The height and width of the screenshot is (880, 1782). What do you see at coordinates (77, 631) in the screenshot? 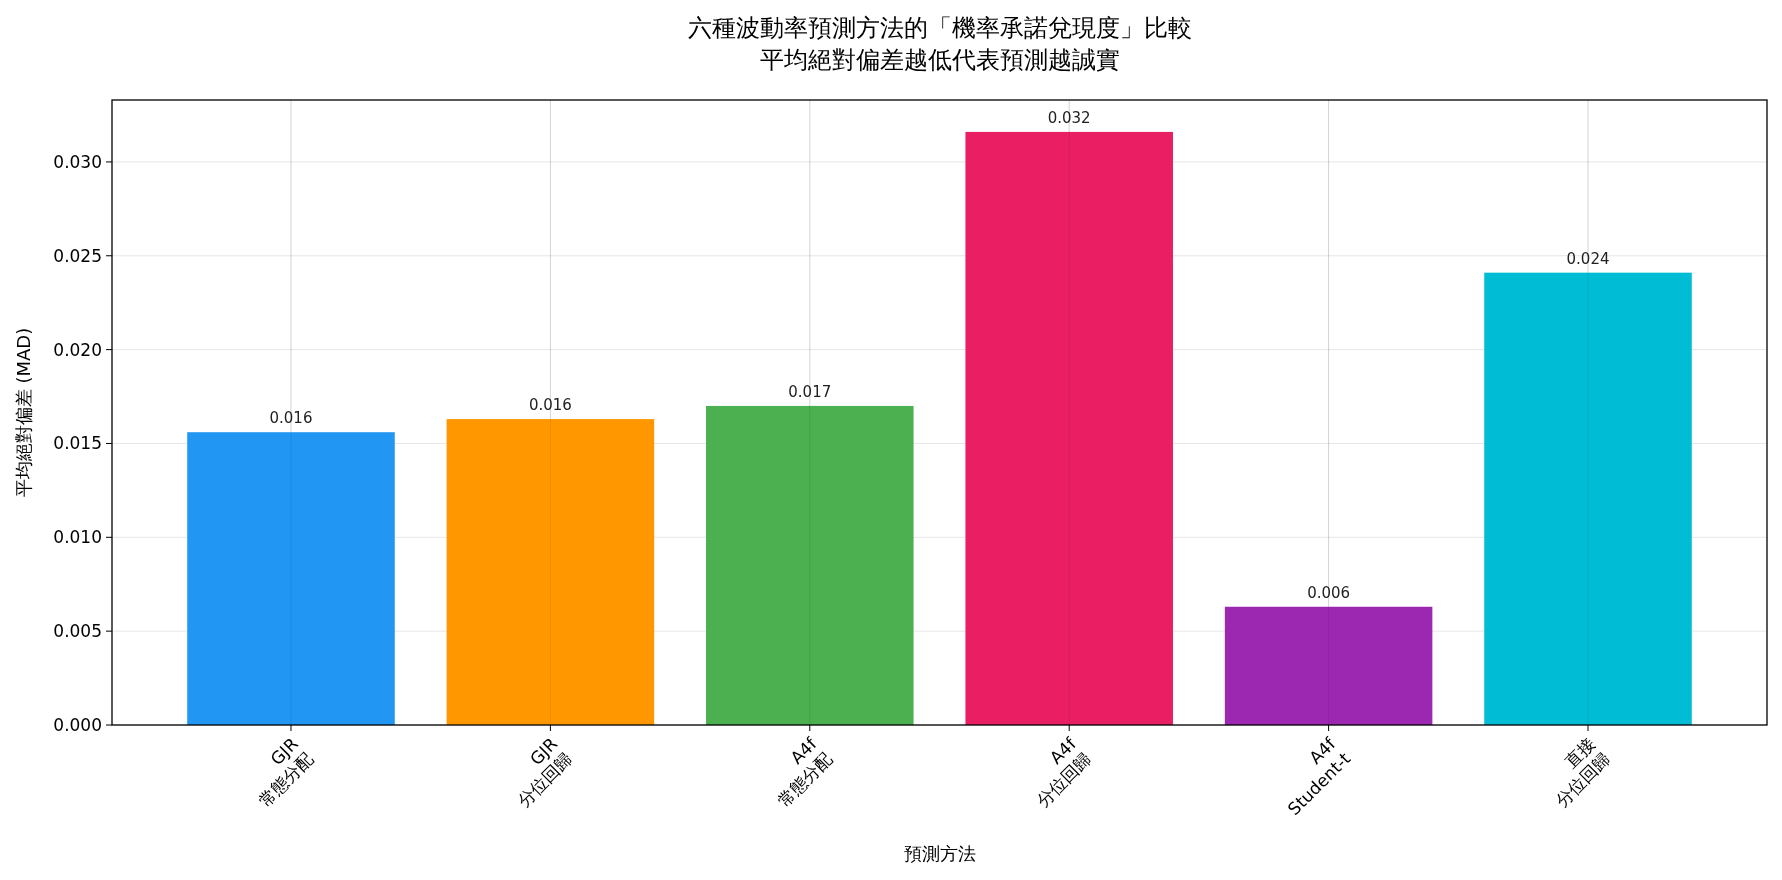
I see `y-tick-label: 0.005` at bounding box center [77, 631].